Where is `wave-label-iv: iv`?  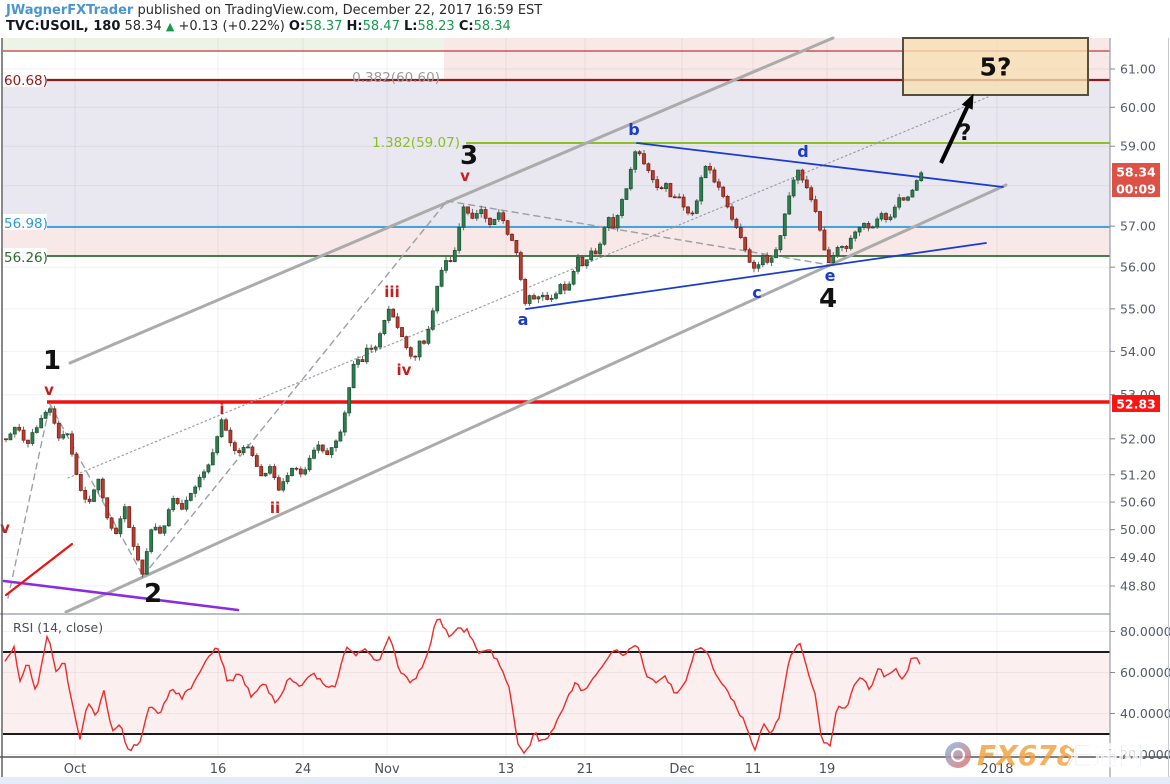
wave-label-iv: iv is located at coordinates (404, 370).